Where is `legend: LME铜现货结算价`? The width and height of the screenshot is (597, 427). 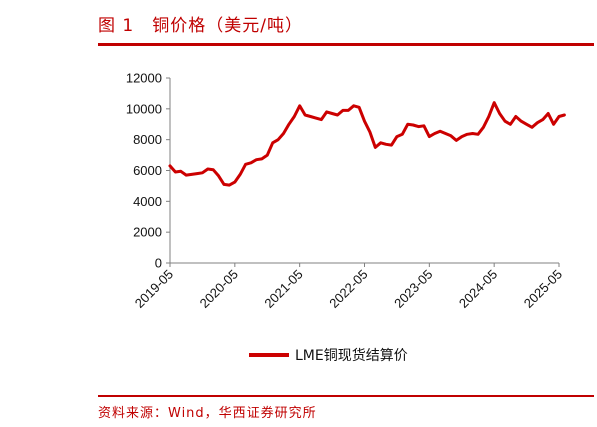 legend: LME铜现货结算价 is located at coordinates (328, 355).